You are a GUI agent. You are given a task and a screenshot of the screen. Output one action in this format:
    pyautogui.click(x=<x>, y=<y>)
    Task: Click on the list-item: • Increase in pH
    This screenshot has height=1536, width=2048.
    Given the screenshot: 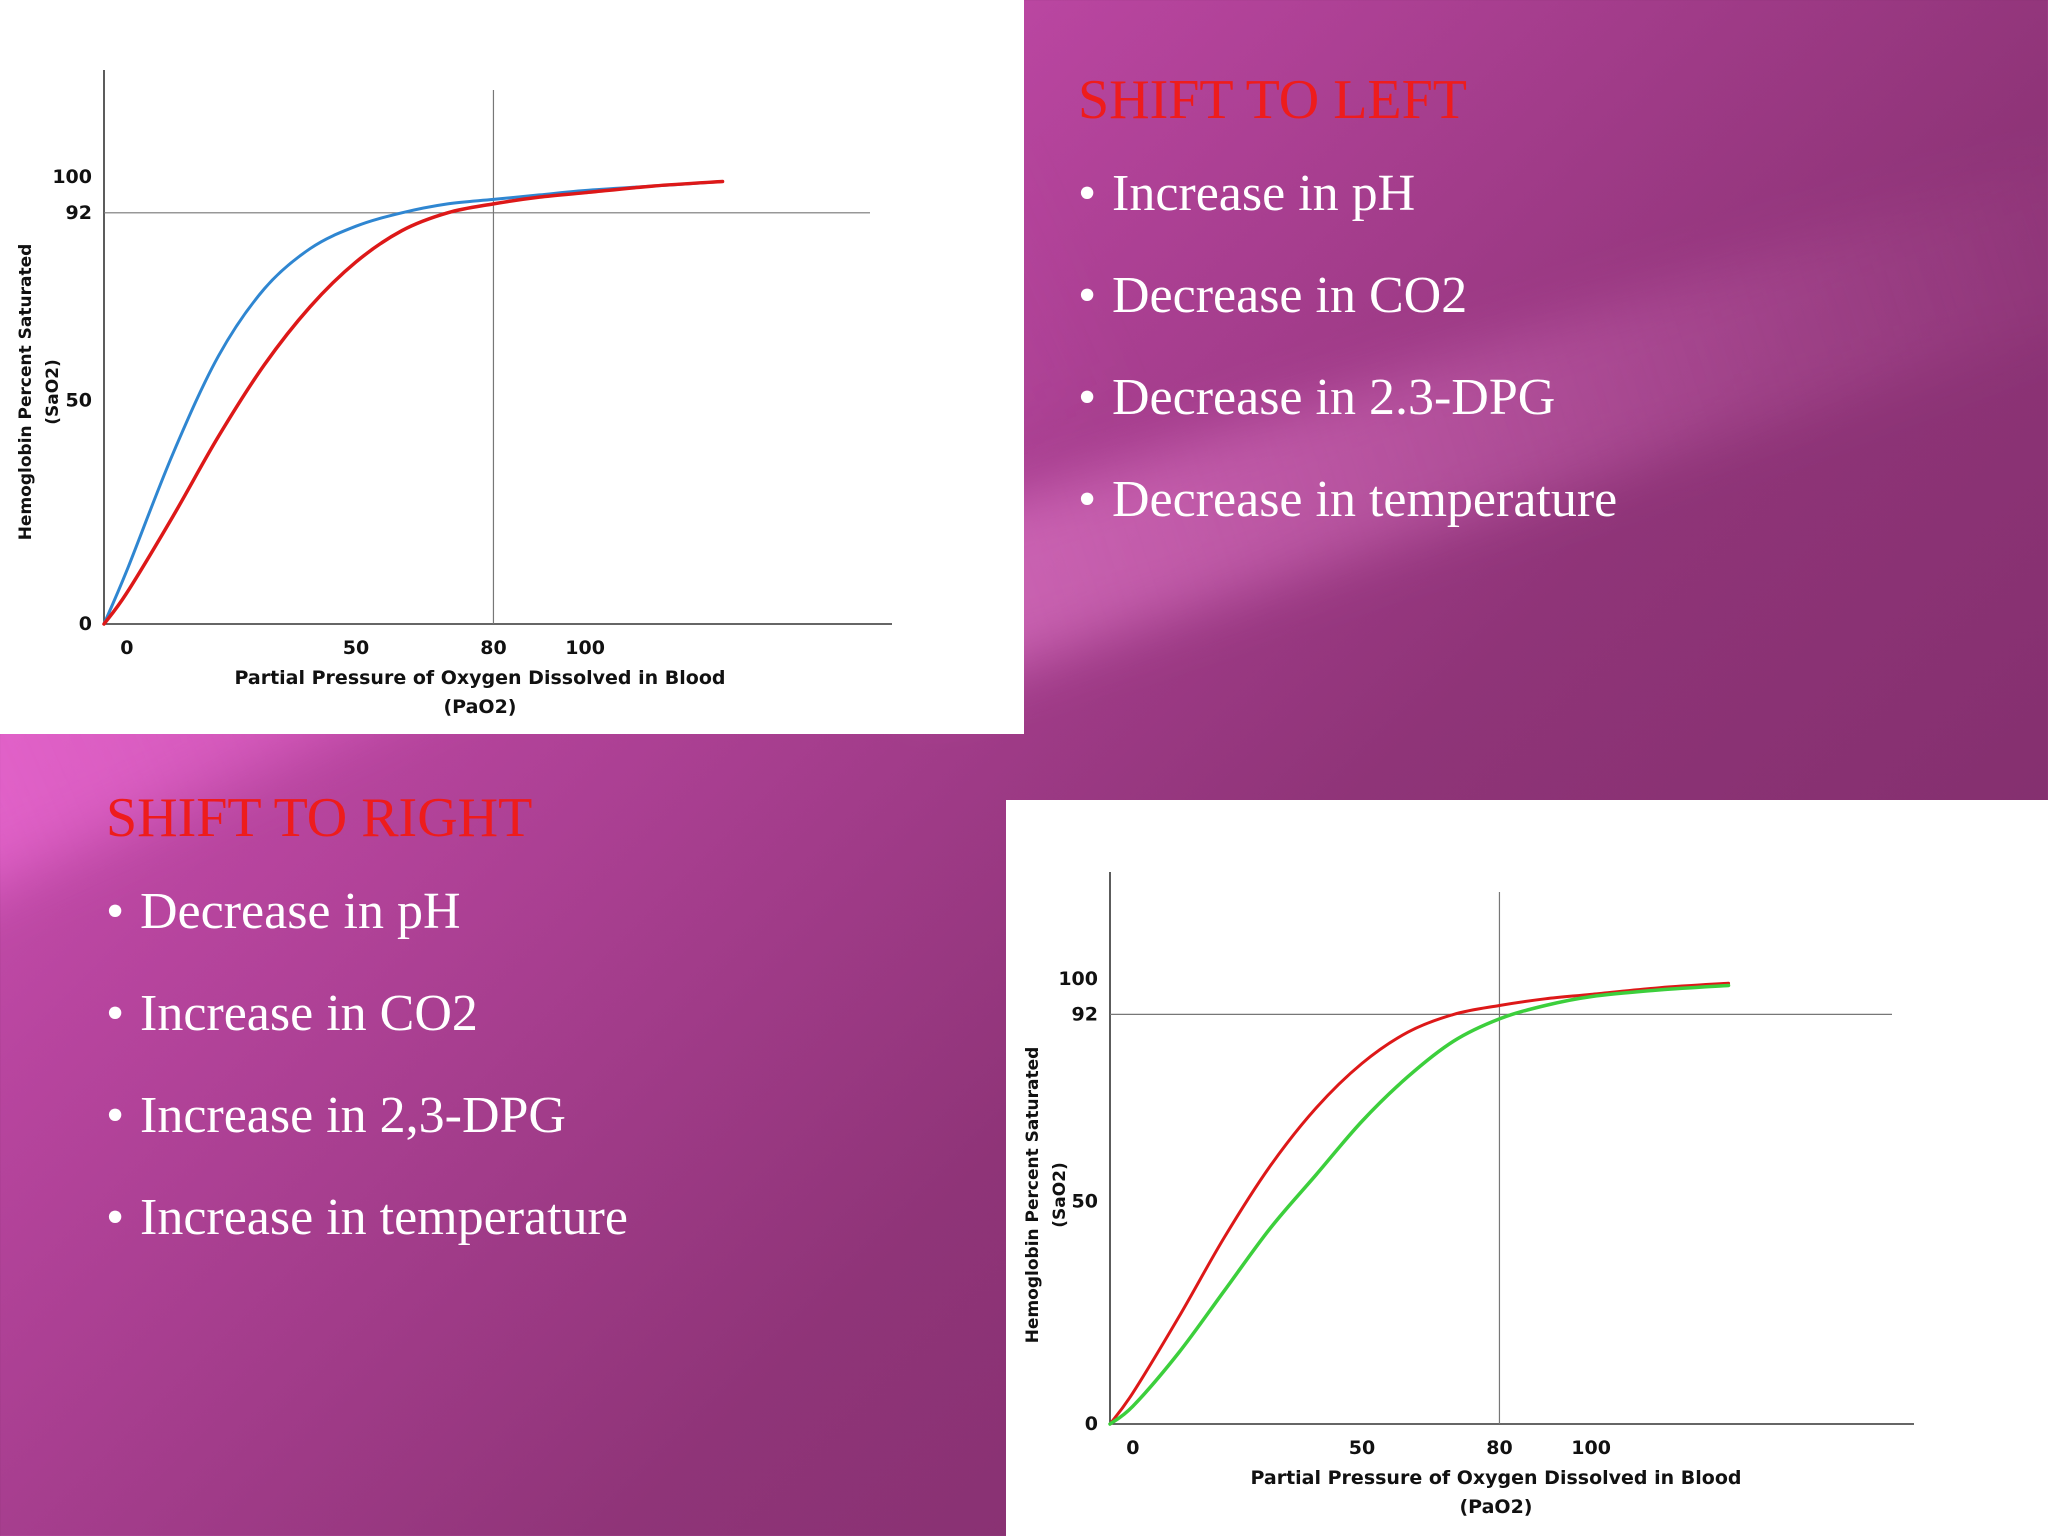 What is the action you would take?
    pyautogui.click(x=1347, y=194)
    